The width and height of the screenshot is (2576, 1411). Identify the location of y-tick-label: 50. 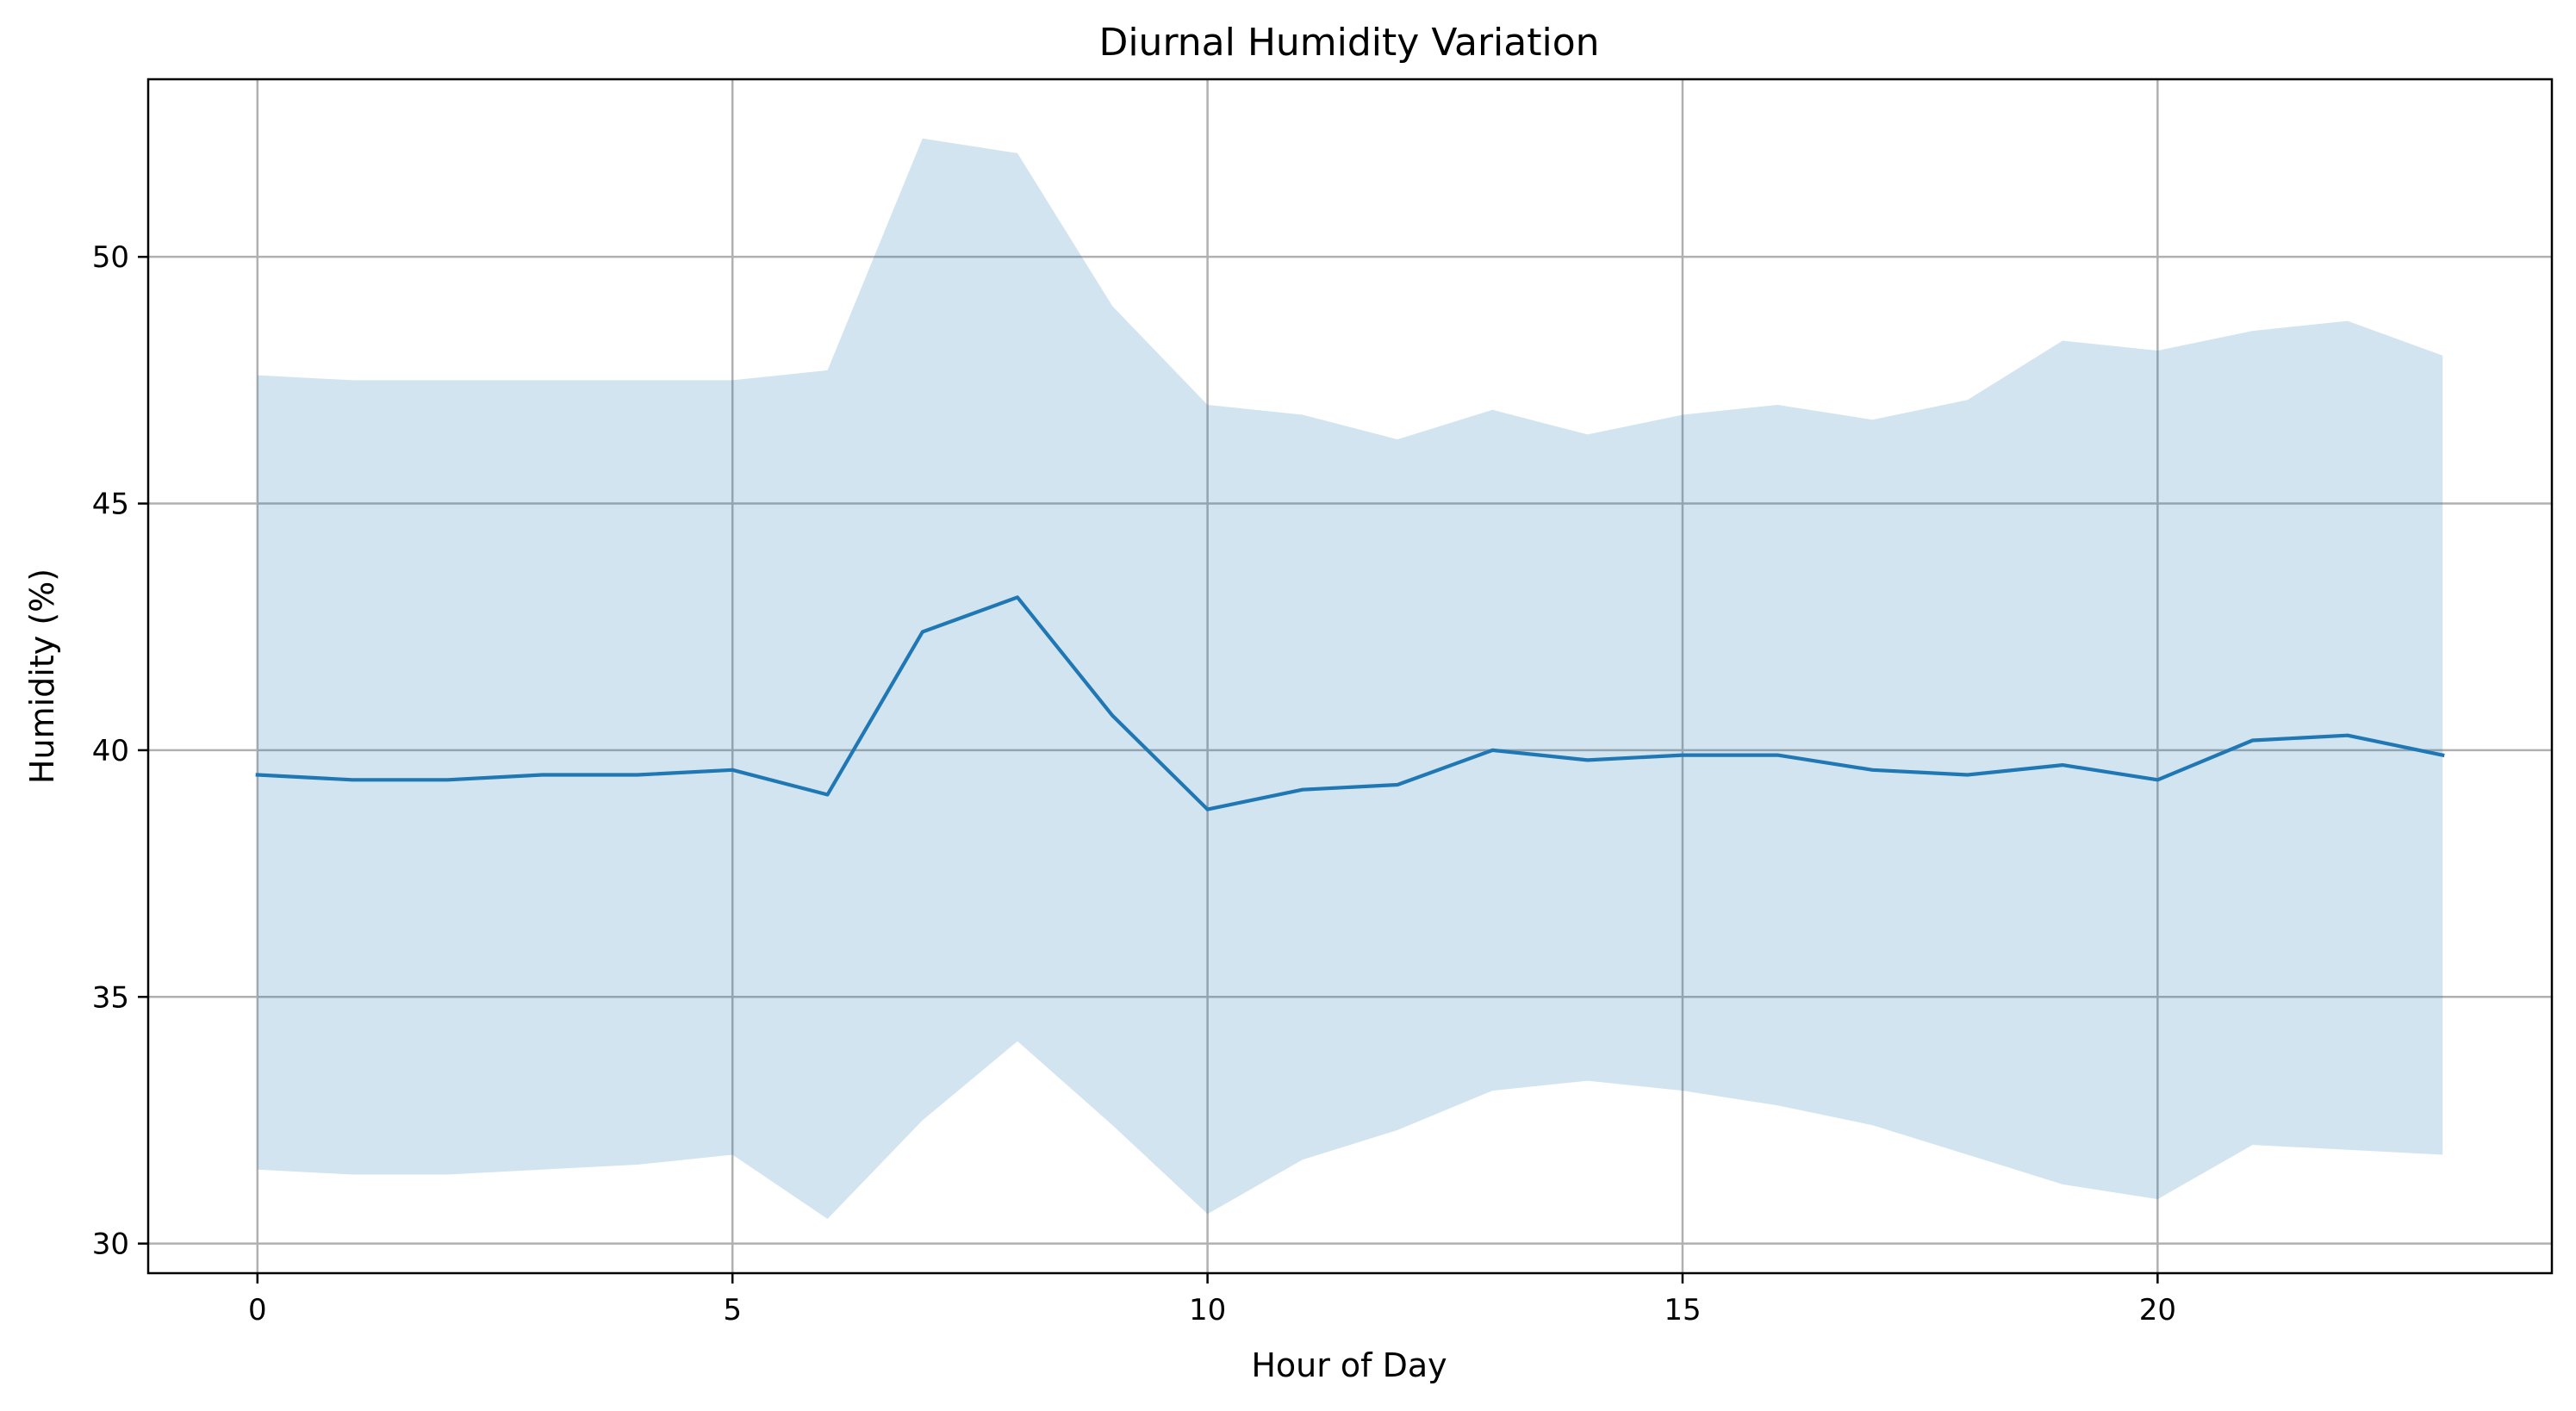
(111, 257).